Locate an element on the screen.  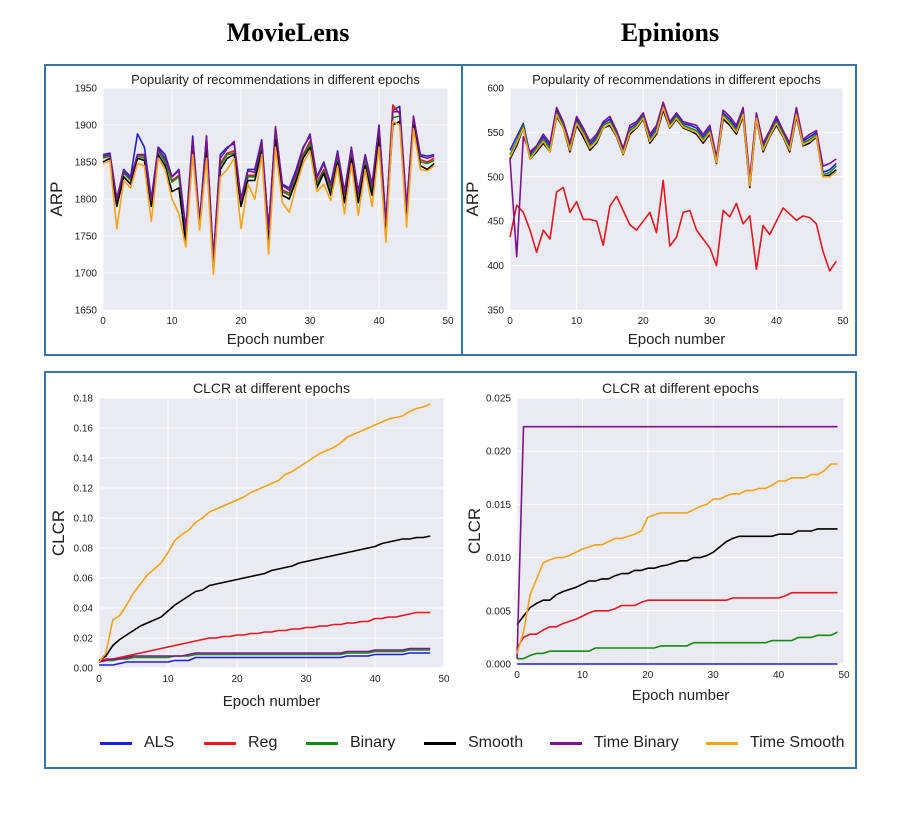
y-tick-0-5: 1900 is located at coordinates (86, 126).